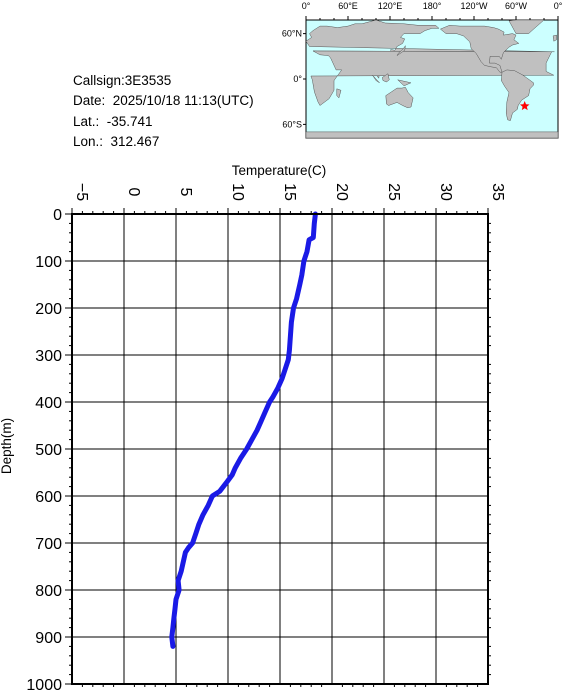  What do you see at coordinates (48, 403) in the screenshot?
I see `y-tick-label: 400` at bounding box center [48, 403].